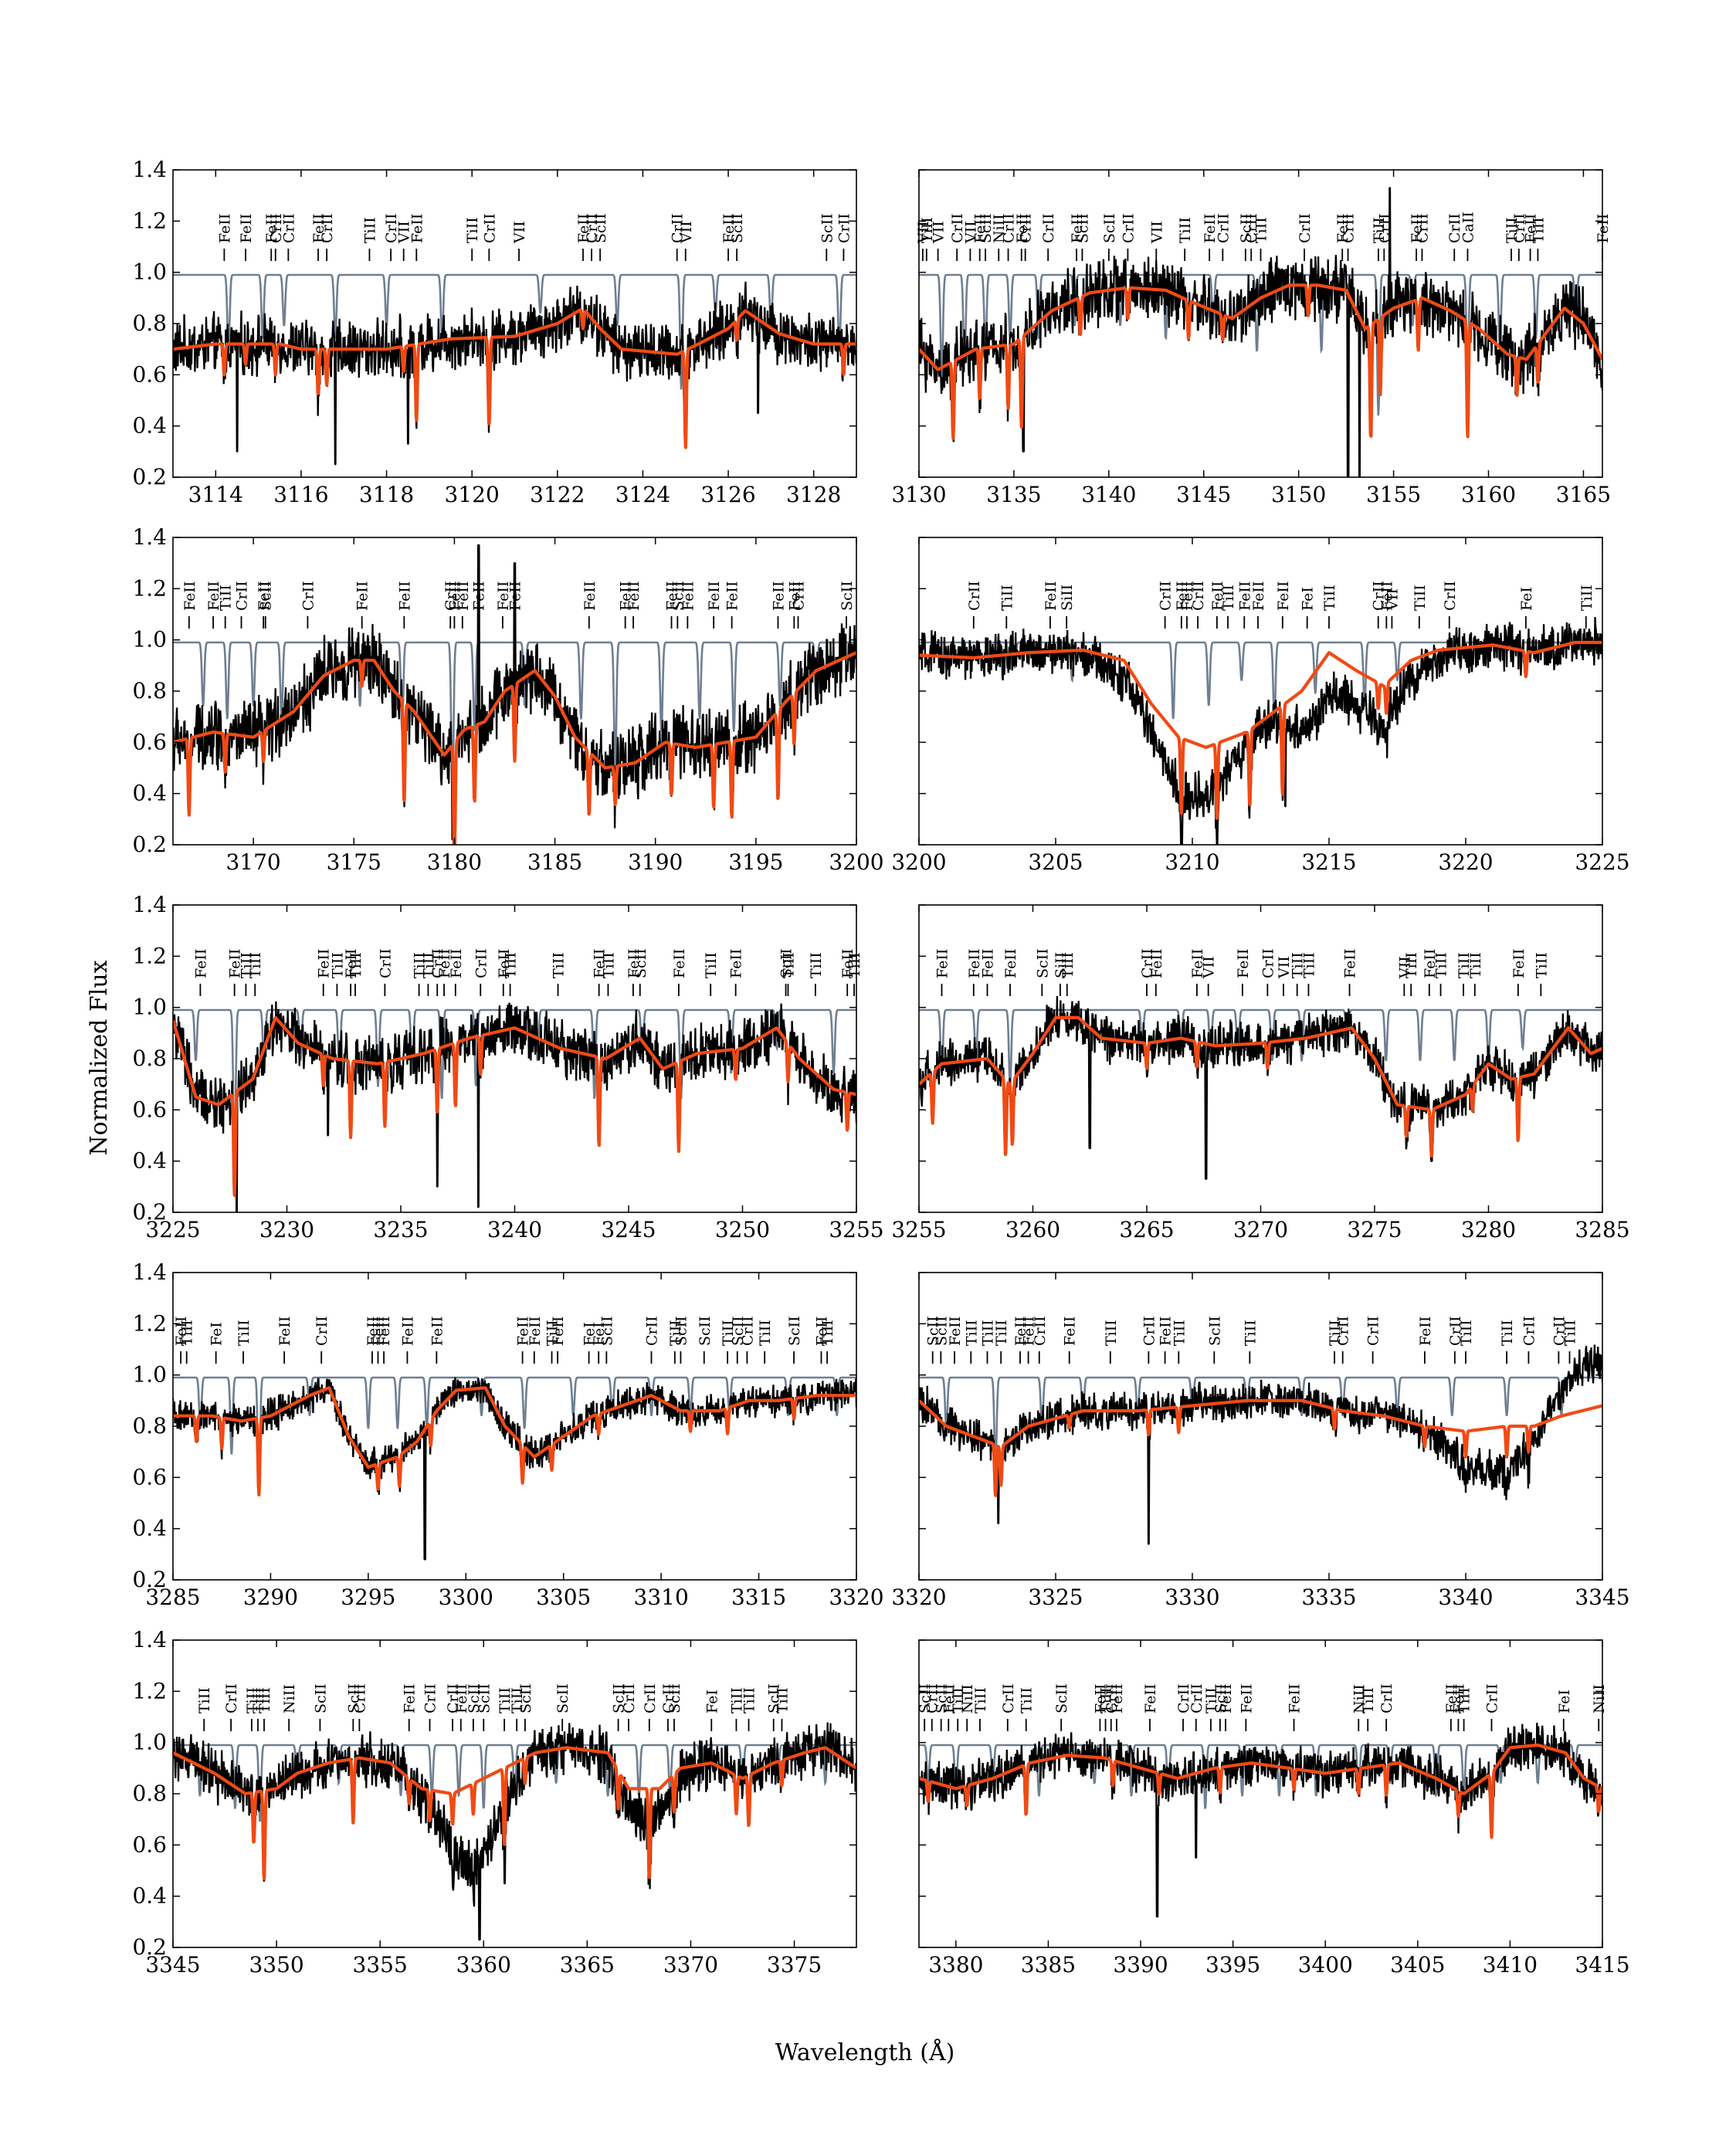  I want to click on x-tick-label: 3365, so click(587, 1965).